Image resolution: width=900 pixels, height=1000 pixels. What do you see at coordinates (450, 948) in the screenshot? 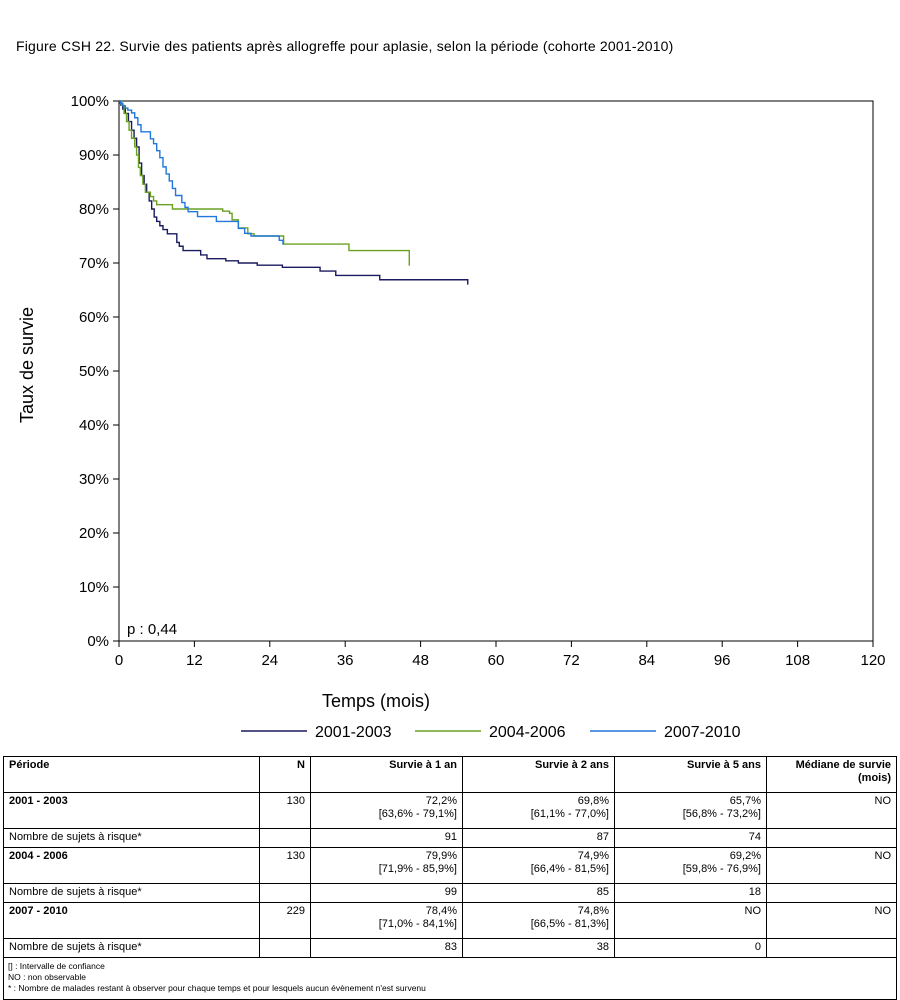
I see `table-row: Nombre de sujets à risque* 83 38 0` at bounding box center [450, 948].